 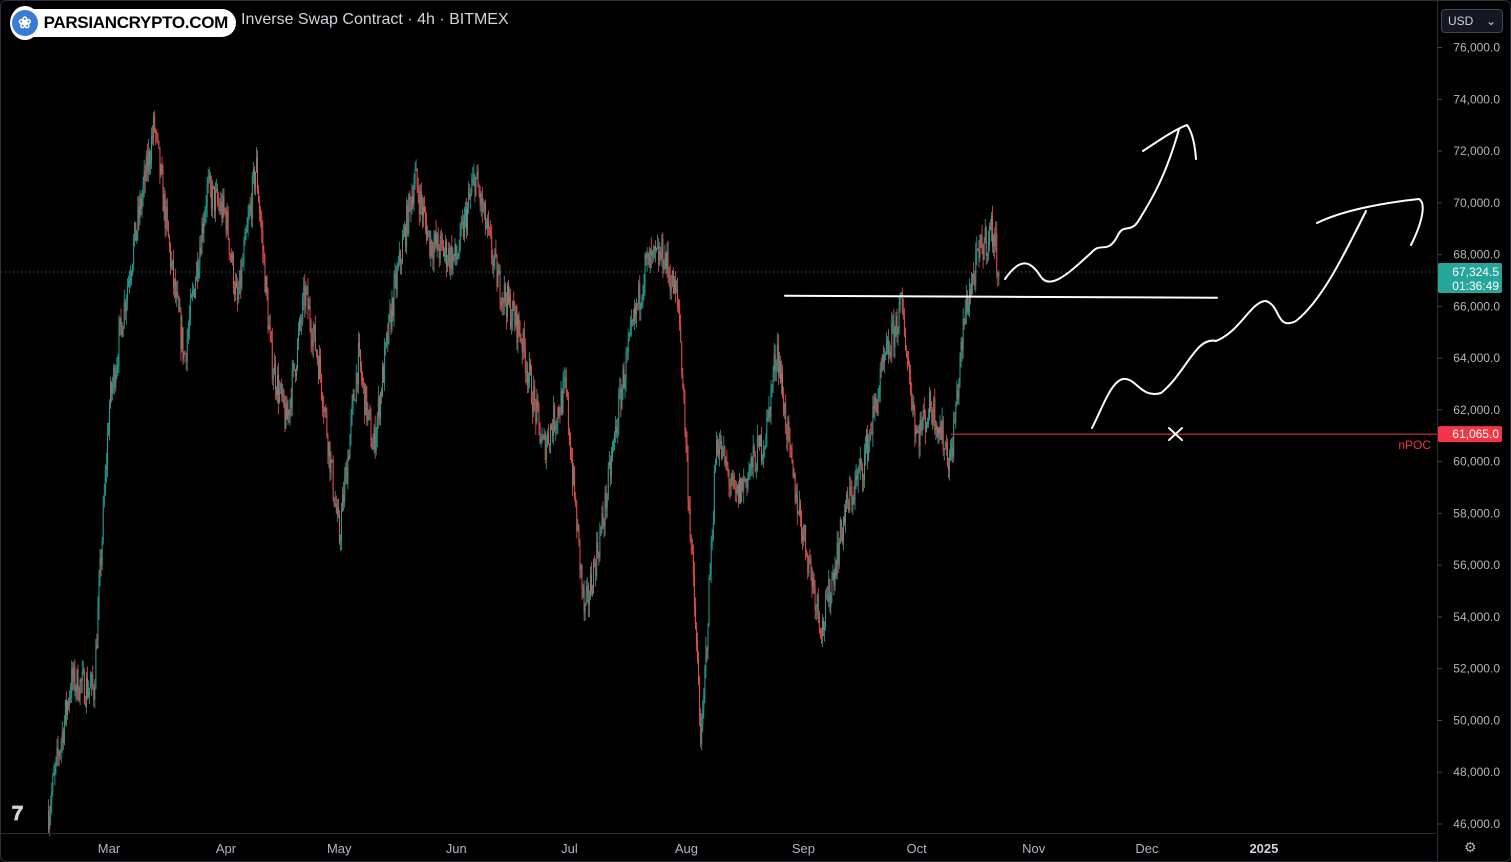 What do you see at coordinates (1470, 847) in the screenshot?
I see `gear-icon: ⚙` at bounding box center [1470, 847].